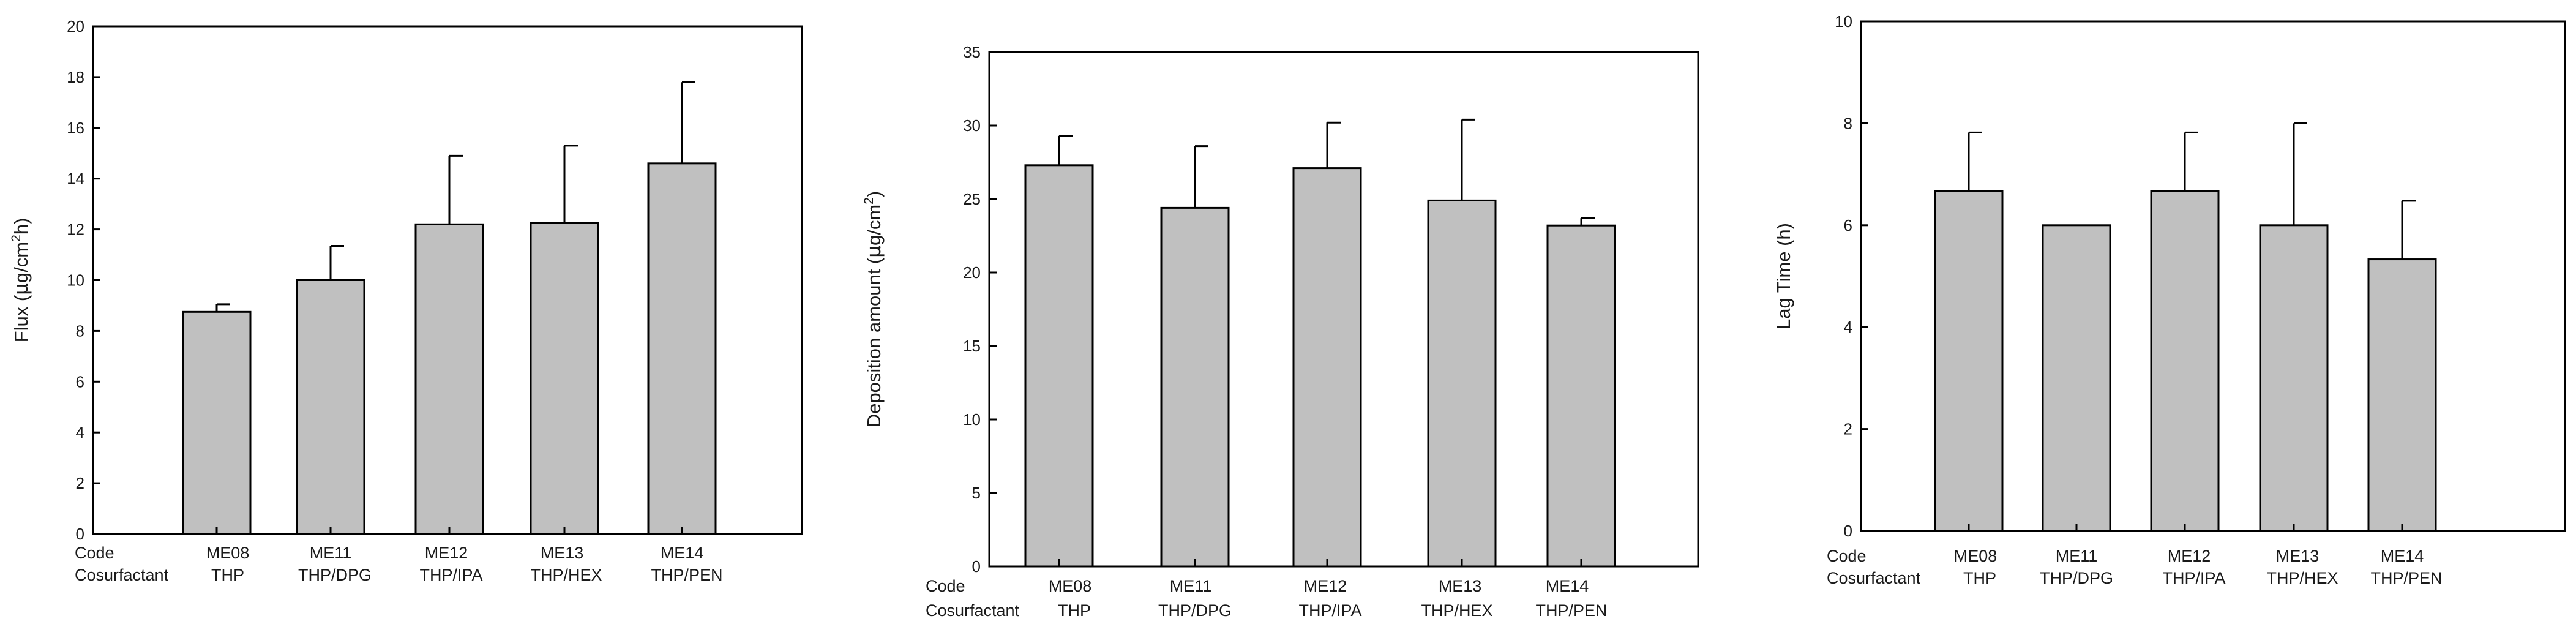 Image resolution: width=2576 pixels, height=635 pixels. Describe the element at coordinates (874, 309) in the screenshot. I see `y-axis-title: Deposition amount (µg/cm2)` at that location.